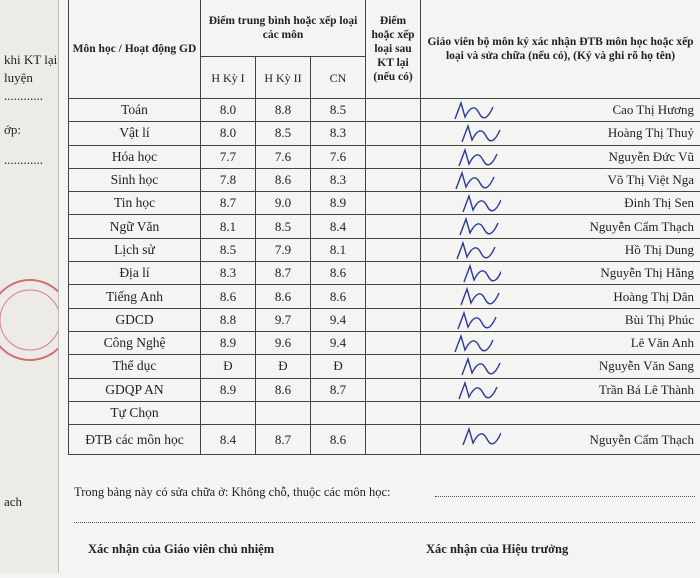 This screenshot has width=700, height=578. I want to click on margin-text: khi KT lại, so click(30, 60).